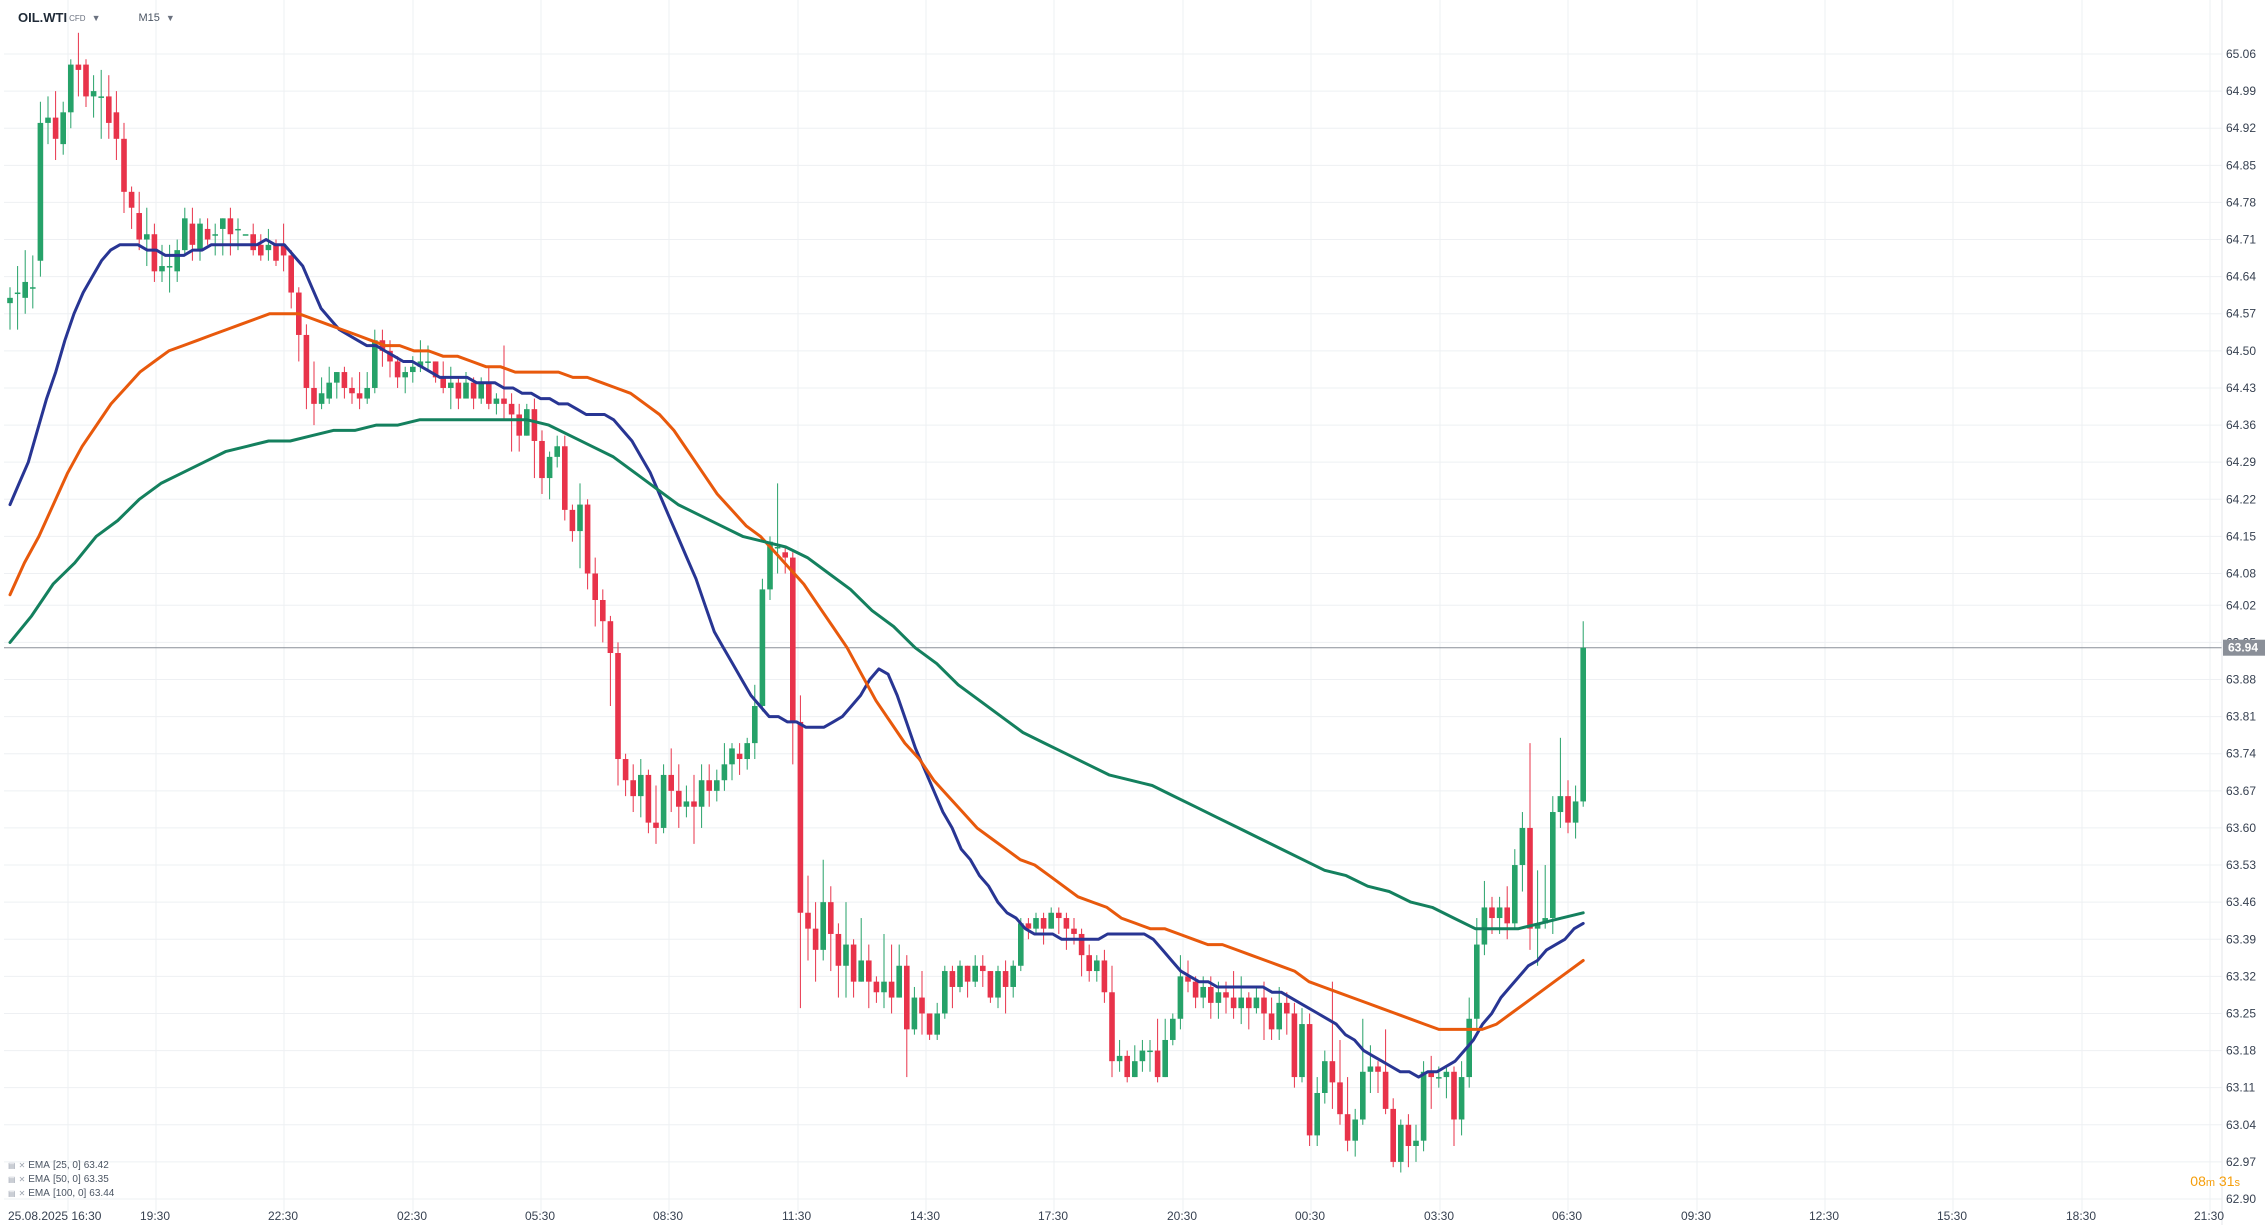 This screenshot has width=2266, height=1225. Describe the element at coordinates (59, 17) in the screenshot. I see `symbol-selector: OIL.WTI CFD ▼` at that location.